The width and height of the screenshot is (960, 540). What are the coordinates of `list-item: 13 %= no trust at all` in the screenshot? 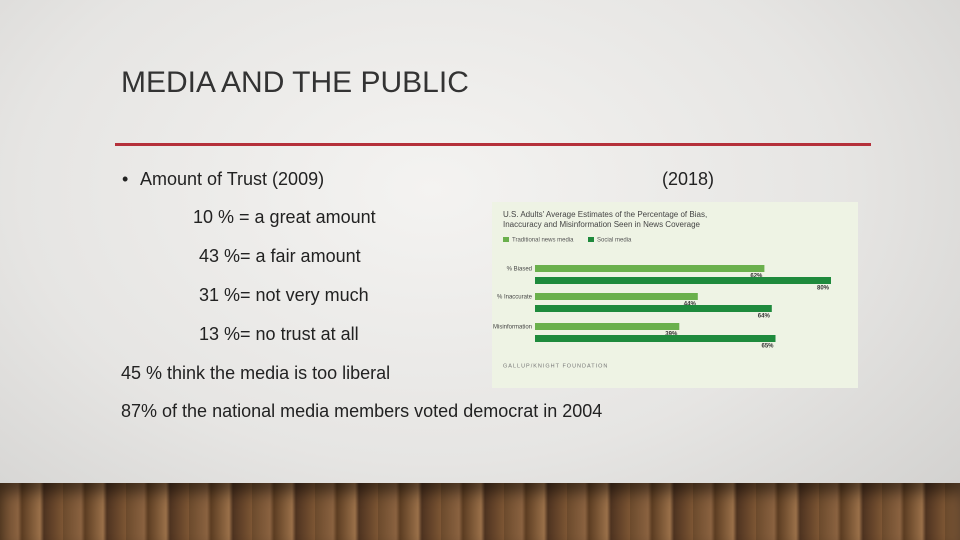 It's located at (279, 334).